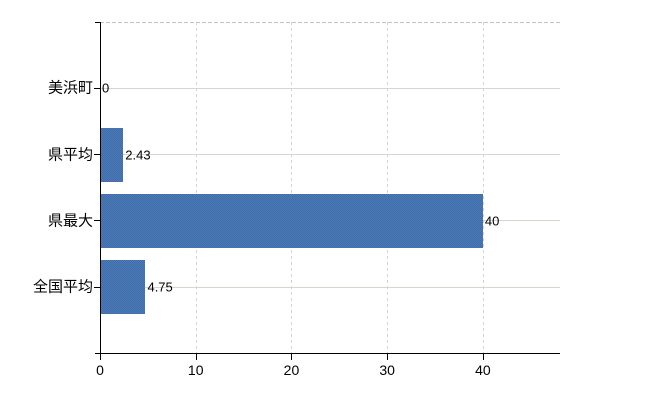  Describe the element at coordinates (330, 22) in the screenshot. I see `plot-top-border` at that location.